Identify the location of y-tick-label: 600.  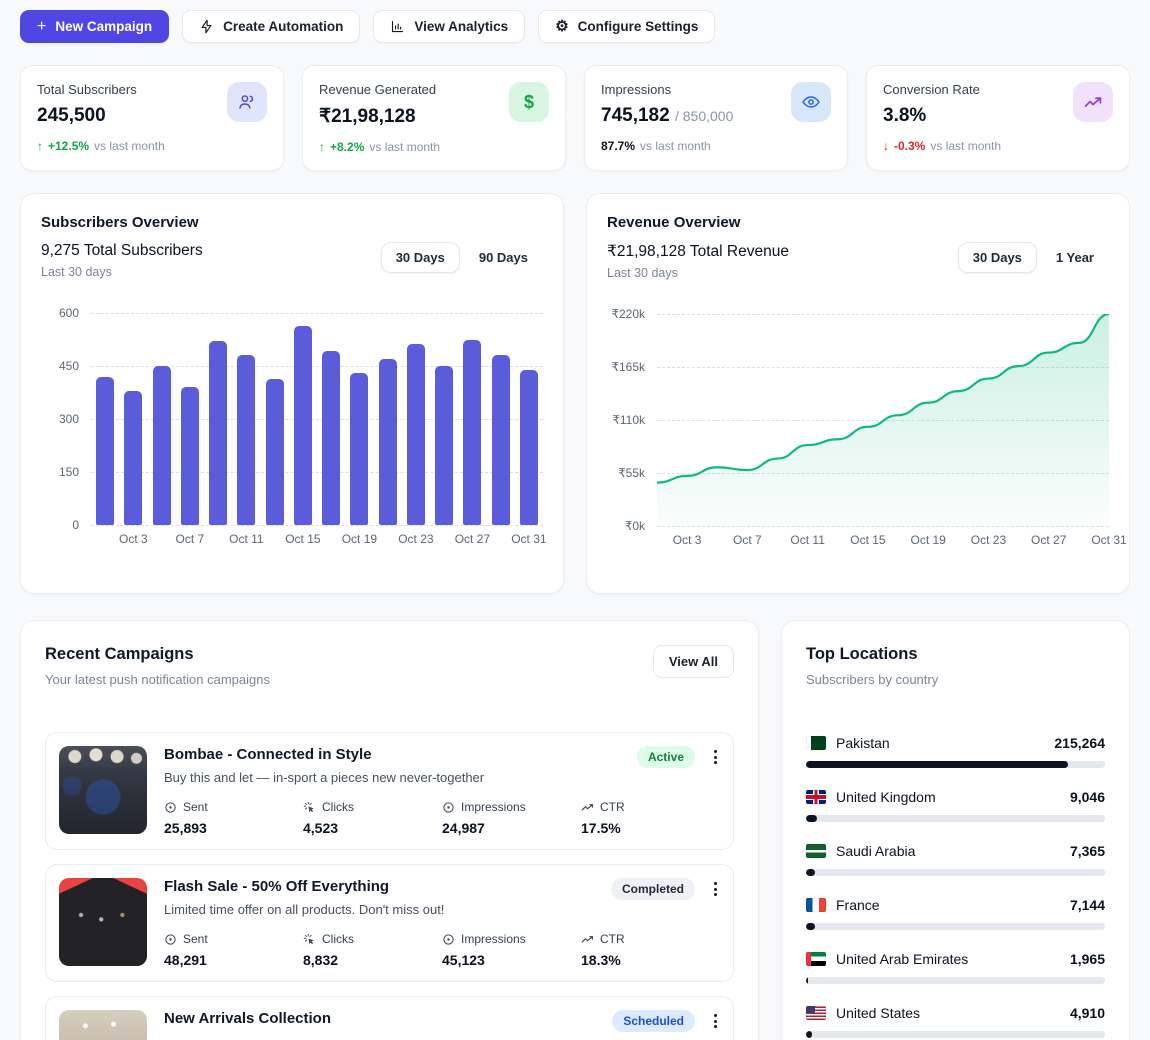
(68, 313).